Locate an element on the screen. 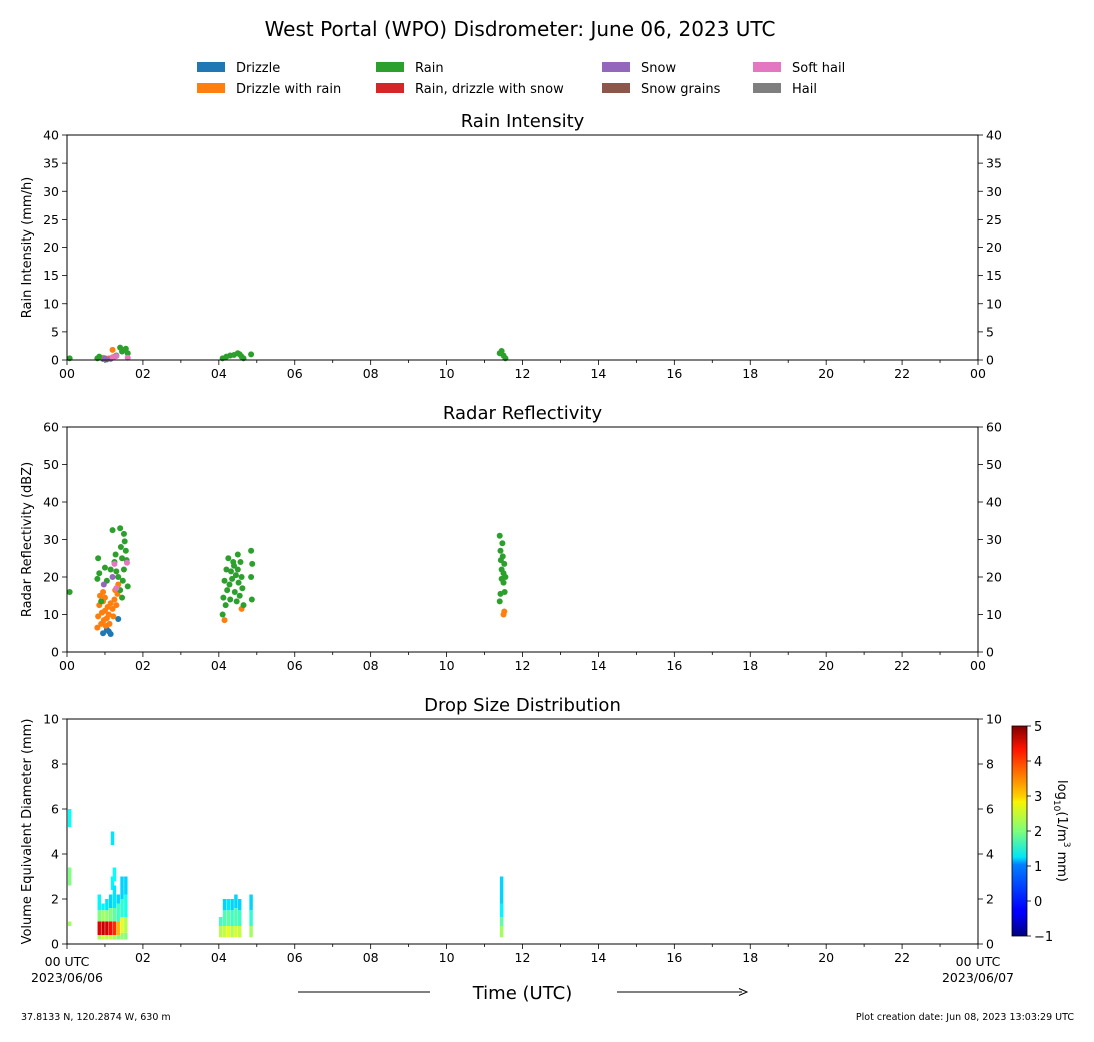  drop-size-marks is located at coordinates (285, 874).